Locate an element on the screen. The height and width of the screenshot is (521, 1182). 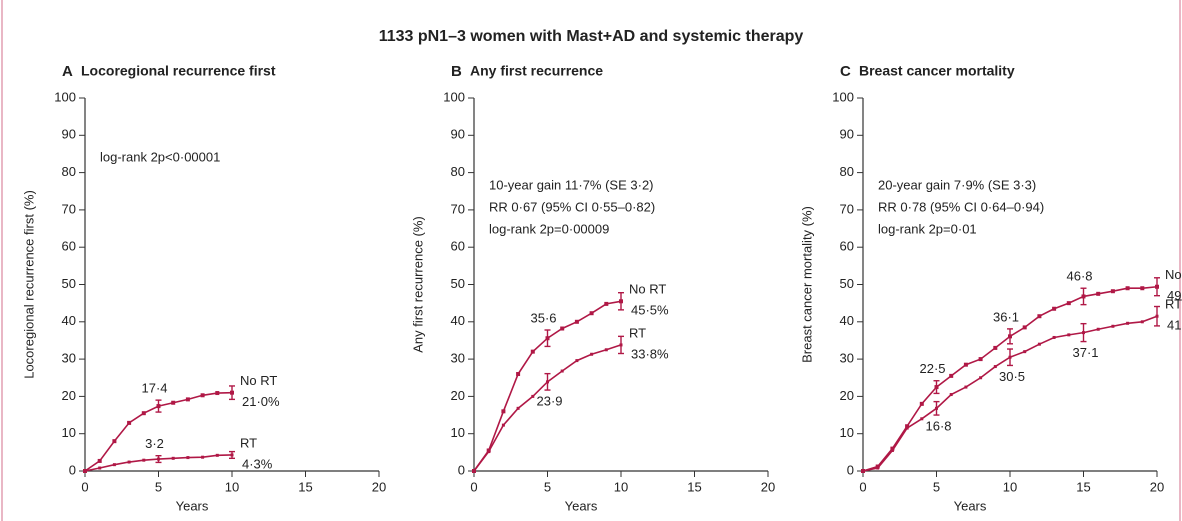
end-value-label: 33·8% is located at coordinates (650, 353).